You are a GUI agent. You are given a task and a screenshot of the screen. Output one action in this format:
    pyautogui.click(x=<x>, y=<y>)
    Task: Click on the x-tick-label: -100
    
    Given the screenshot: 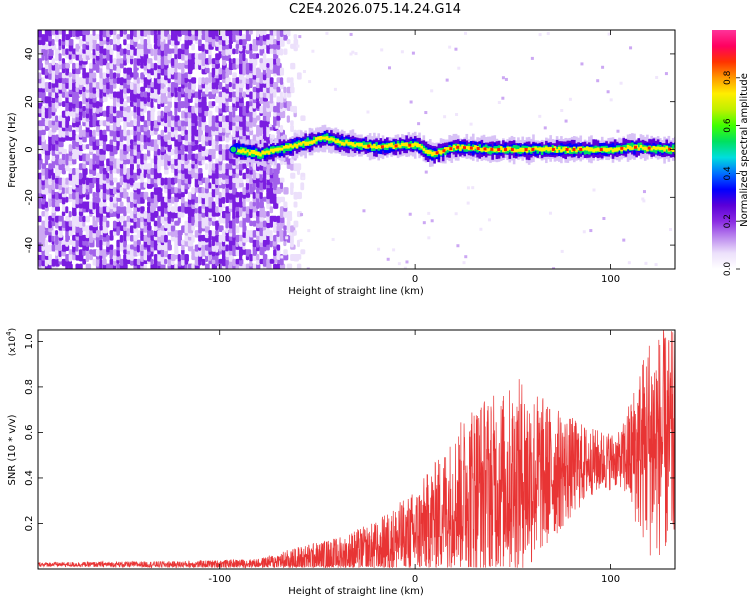 What is the action you would take?
    pyautogui.click(x=219, y=279)
    